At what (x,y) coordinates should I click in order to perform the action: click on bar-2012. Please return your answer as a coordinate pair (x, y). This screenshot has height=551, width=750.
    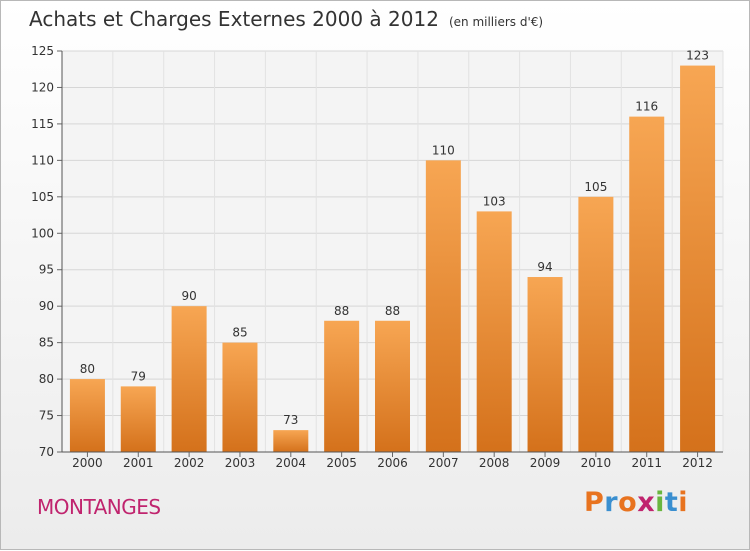
    Looking at the image, I should click on (698, 258).